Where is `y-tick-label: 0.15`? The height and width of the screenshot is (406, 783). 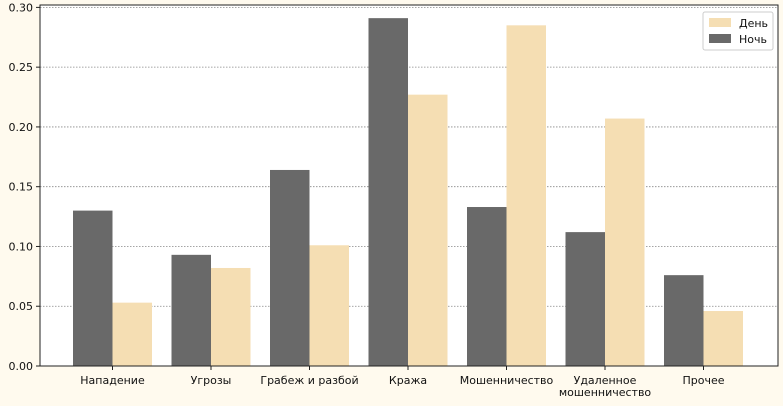
y-tick-label: 0.15 is located at coordinates (21, 187).